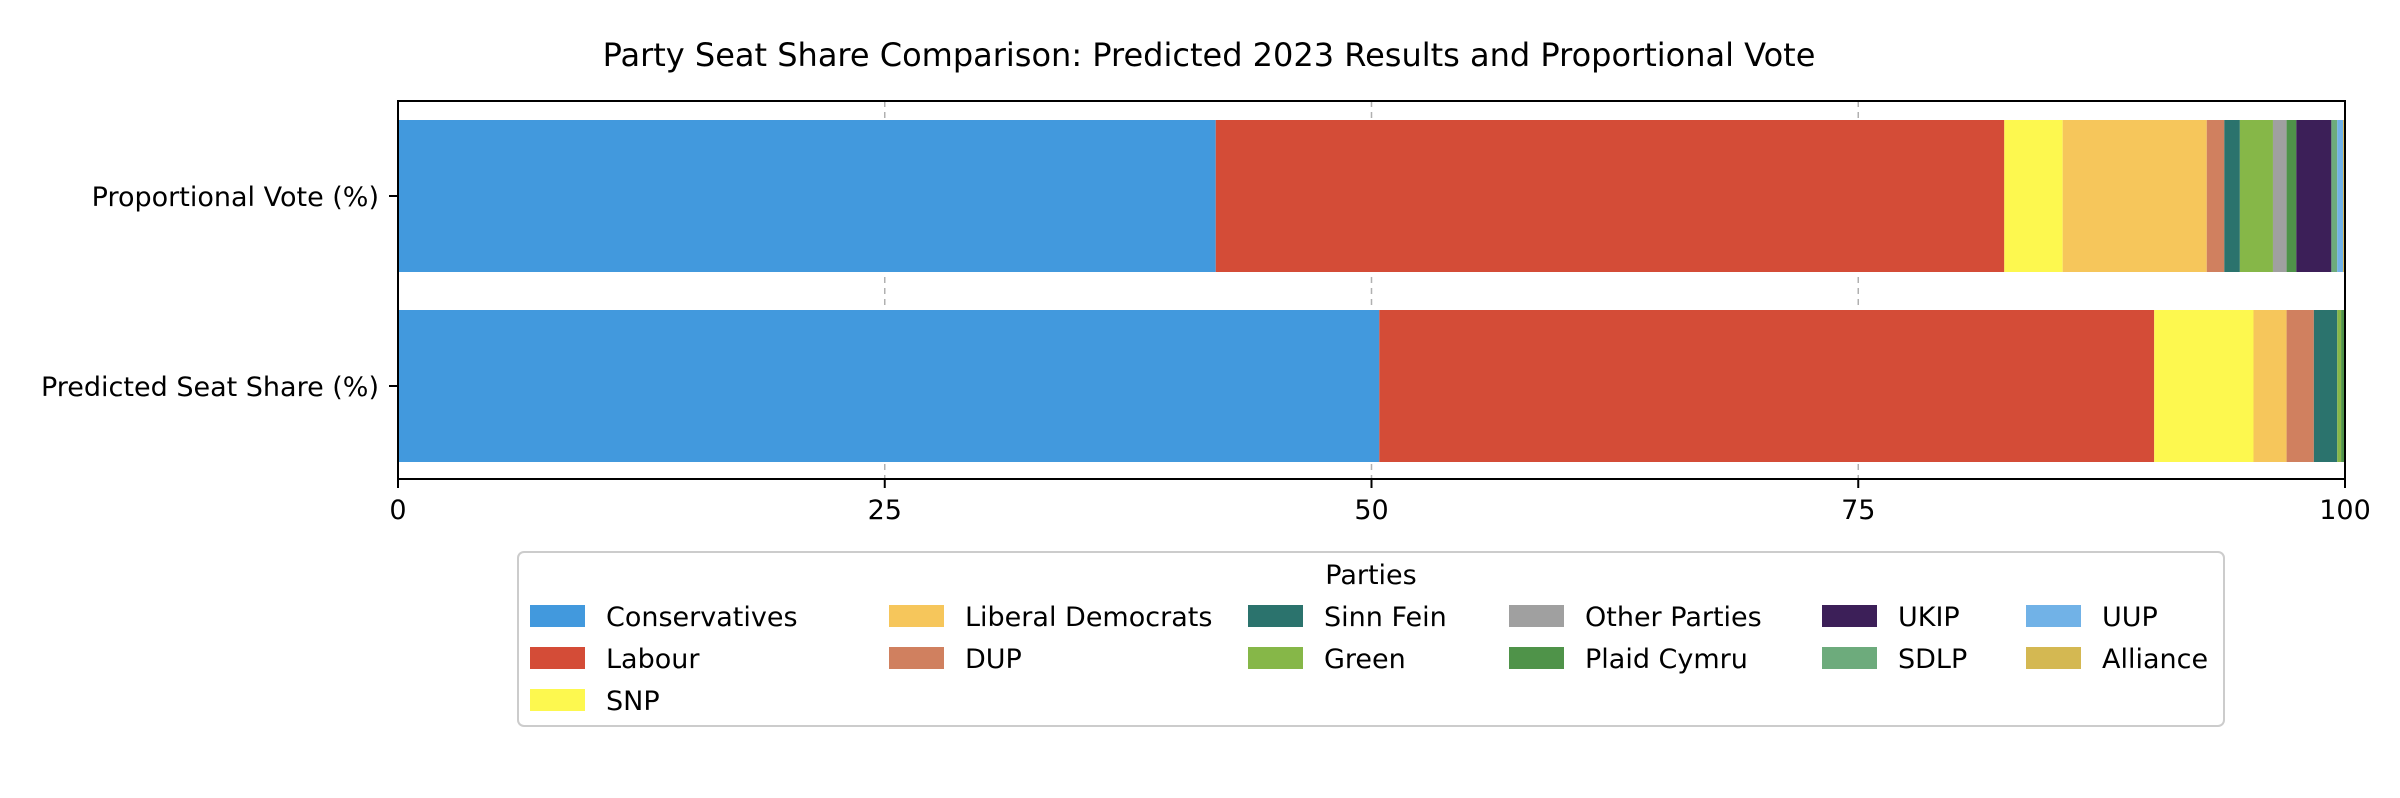 This screenshot has height=798, width=2400. What do you see at coordinates (1536, 616) in the screenshot?
I see `legend-swatch-other-parties` at bounding box center [1536, 616].